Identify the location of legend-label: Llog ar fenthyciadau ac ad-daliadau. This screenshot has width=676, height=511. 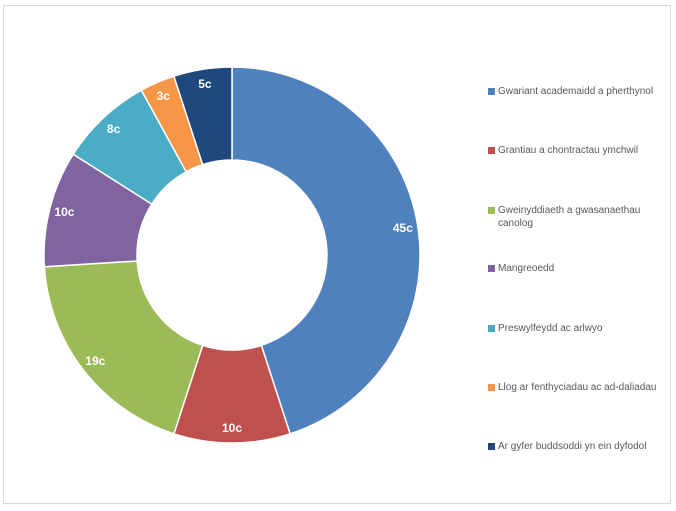
(577, 387).